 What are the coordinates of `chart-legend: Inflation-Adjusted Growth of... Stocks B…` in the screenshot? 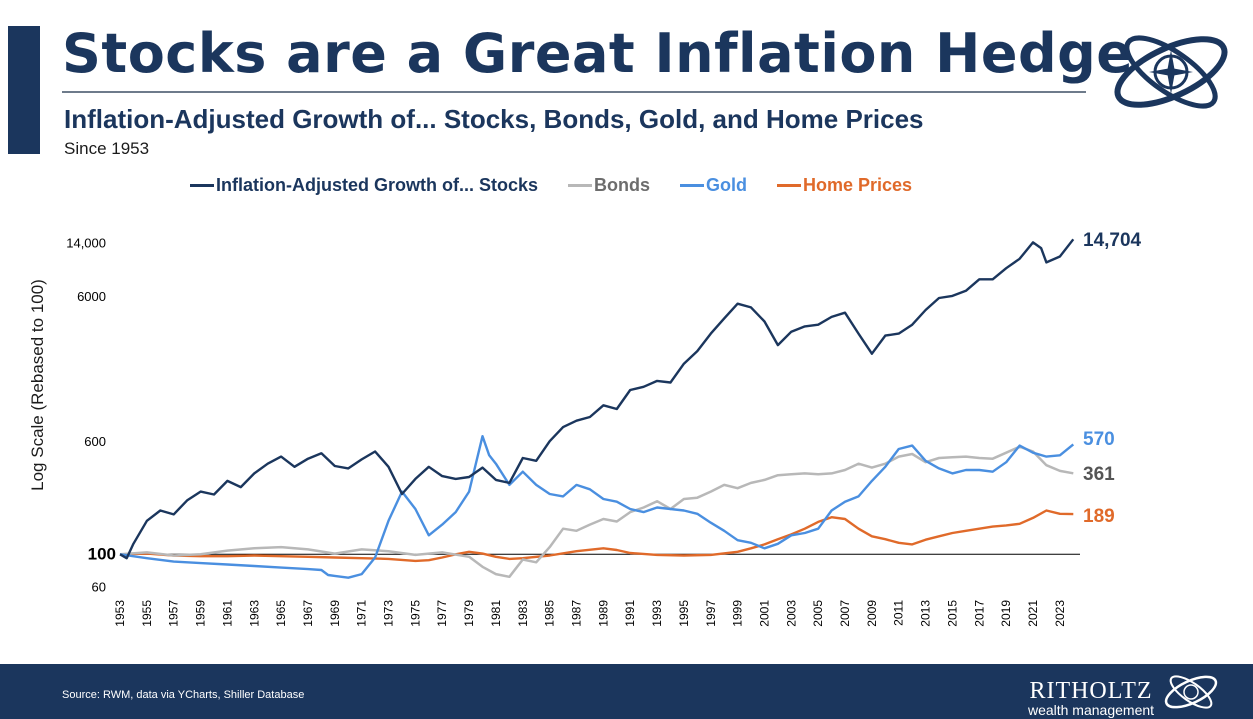 It's located at (566, 185).